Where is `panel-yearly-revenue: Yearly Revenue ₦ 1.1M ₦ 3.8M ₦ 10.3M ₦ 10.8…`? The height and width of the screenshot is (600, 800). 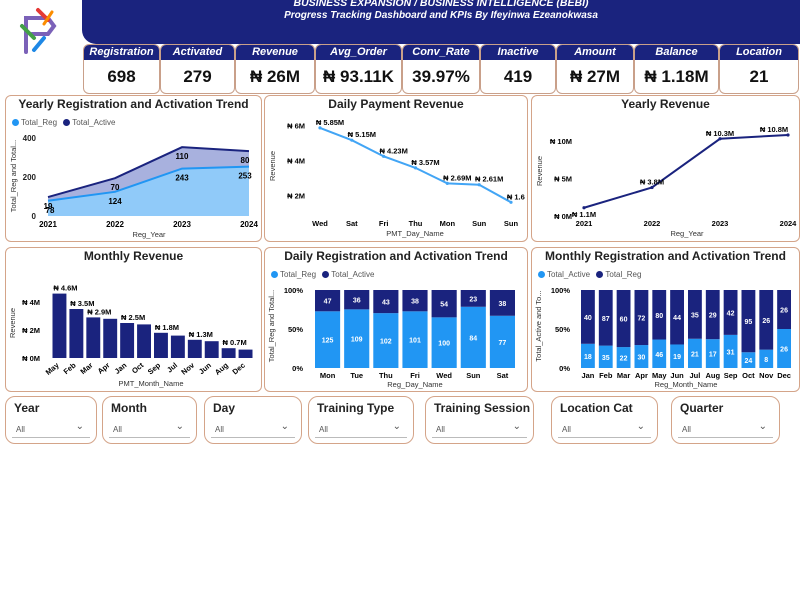 panel-yearly-revenue: Yearly Revenue ₦ 1.1M ₦ 3.8M ₦ 10.3M ₦ 10.8… is located at coordinates (665, 168).